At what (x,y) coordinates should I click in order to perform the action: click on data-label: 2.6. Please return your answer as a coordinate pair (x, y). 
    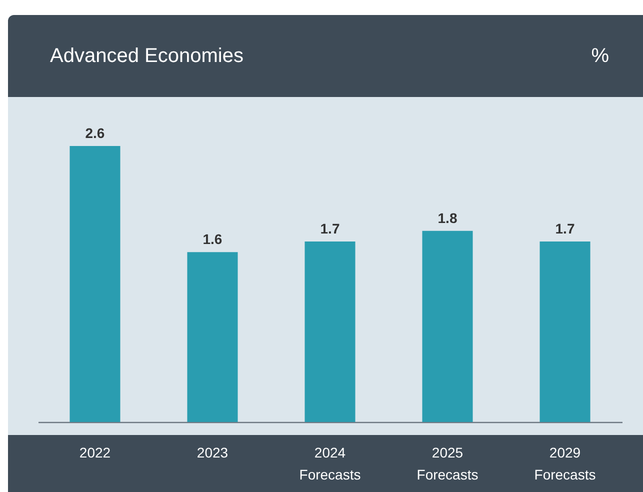
    Looking at the image, I should click on (95, 133).